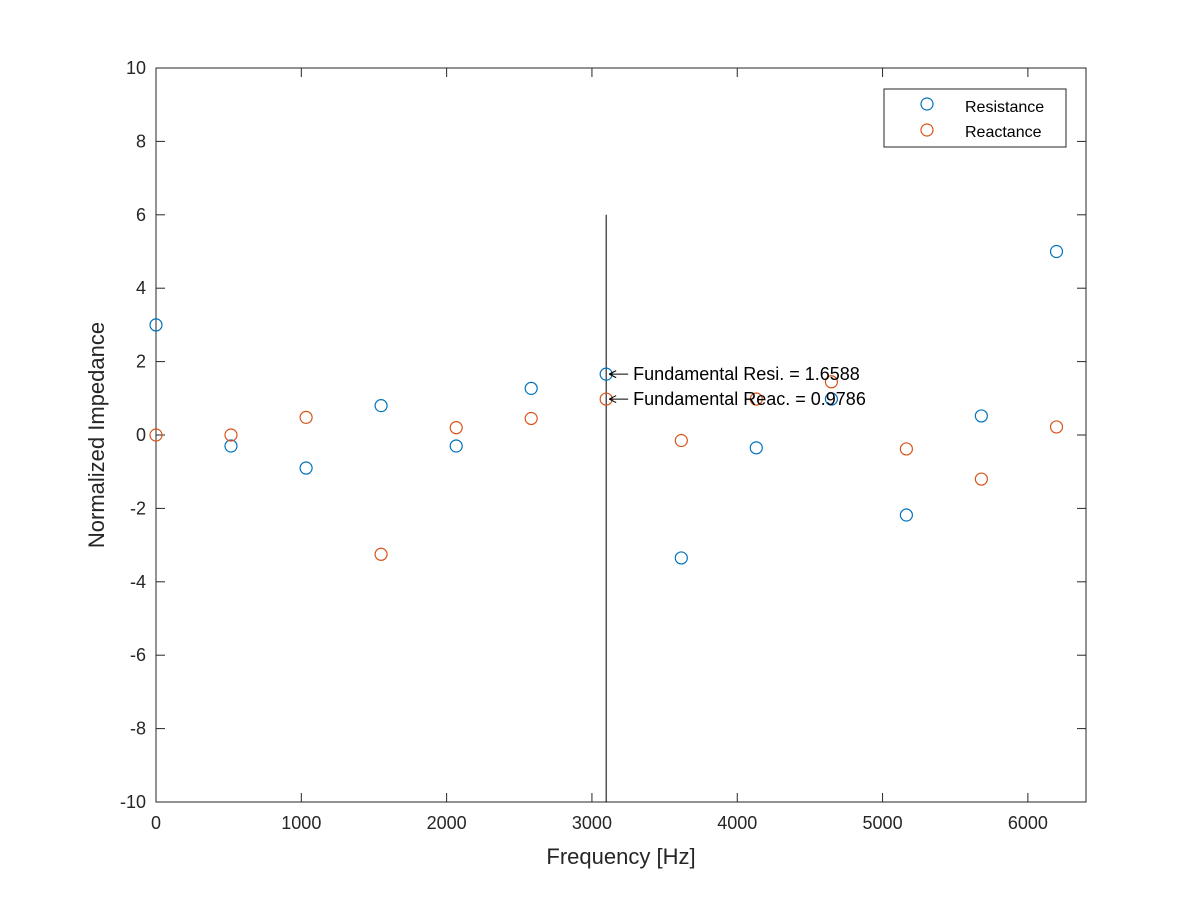  What do you see at coordinates (1003, 132) in the screenshot?
I see `legend-label-reactance: Reactance` at bounding box center [1003, 132].